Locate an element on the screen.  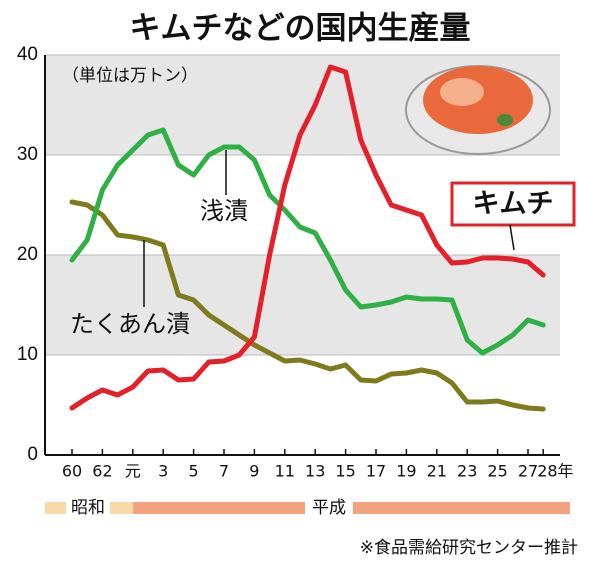
x-tick-label: 62 is located at coordinates (102, 471).